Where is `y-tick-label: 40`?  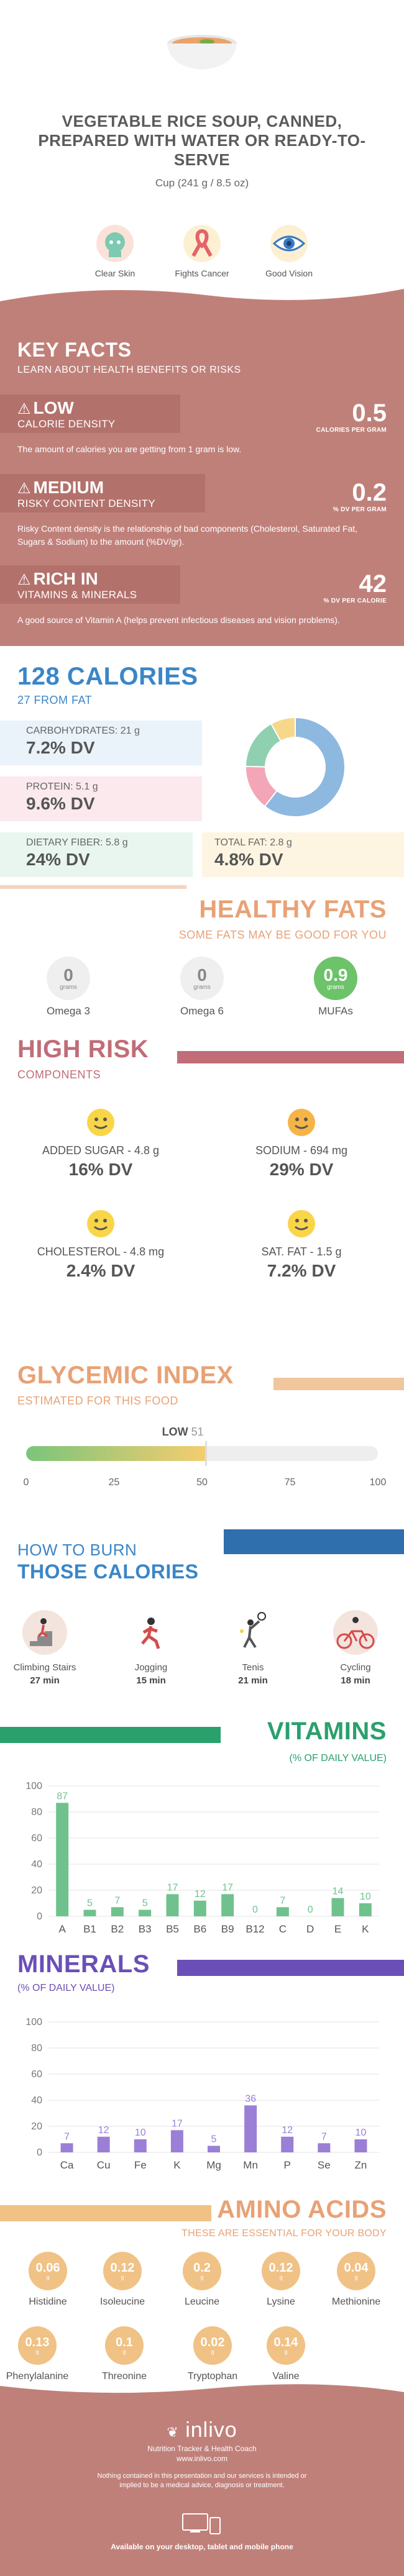
y-tick-label: 40 is located at coordinates (36, 1864).